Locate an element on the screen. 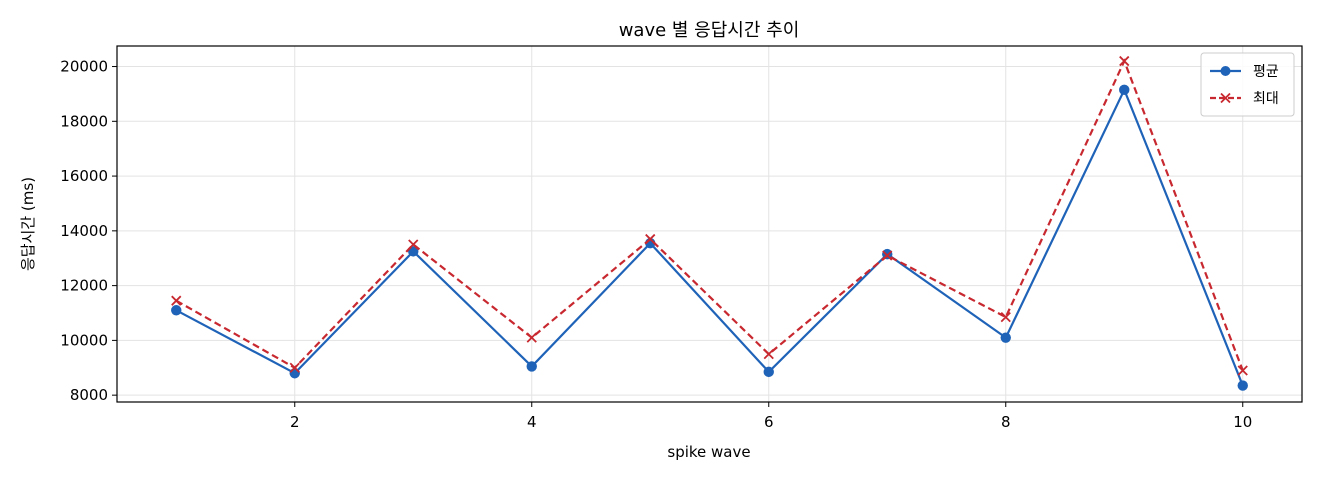 This screenshot has width=1320, height=480. y-tick-label: 20000 is located at coordinates (84, 67).